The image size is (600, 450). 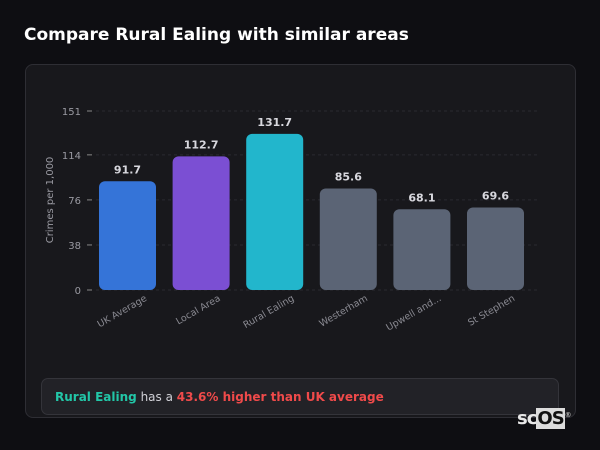 I want to click on comparison-stat: 43.6% higher than UK average, so click(x=280, y=397).